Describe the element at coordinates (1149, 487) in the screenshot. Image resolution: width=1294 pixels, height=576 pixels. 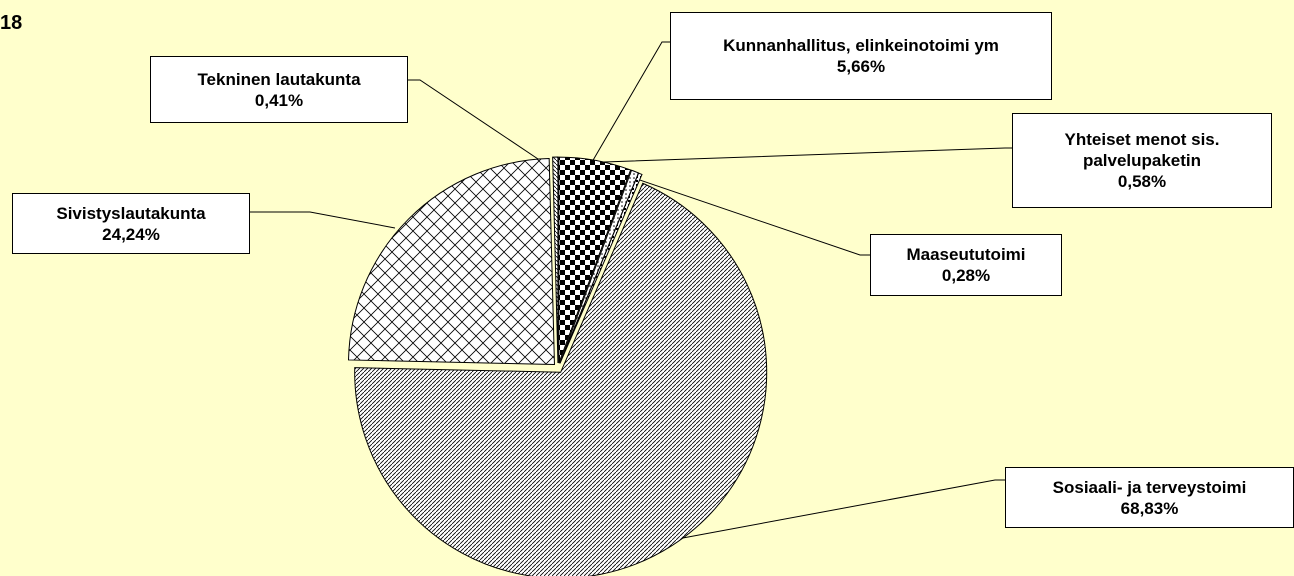
I see `slice-name: Sosiaali- ja terveystoimi` at that location.